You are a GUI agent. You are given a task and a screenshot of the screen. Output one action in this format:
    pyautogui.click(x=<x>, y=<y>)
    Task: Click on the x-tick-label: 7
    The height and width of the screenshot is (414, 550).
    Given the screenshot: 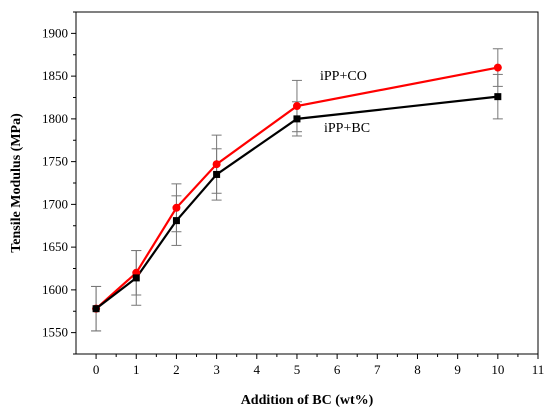 What is the action you would take?
    pyautogui.click(x=377, y=369)
    